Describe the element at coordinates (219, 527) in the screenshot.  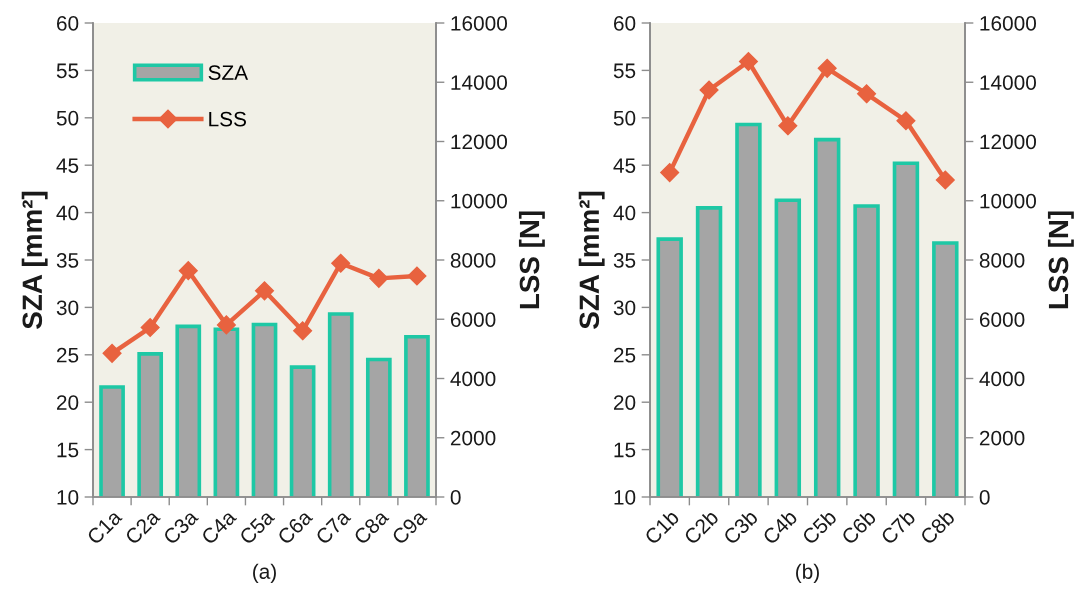
I see `x-tick-label: C4a` at that location.